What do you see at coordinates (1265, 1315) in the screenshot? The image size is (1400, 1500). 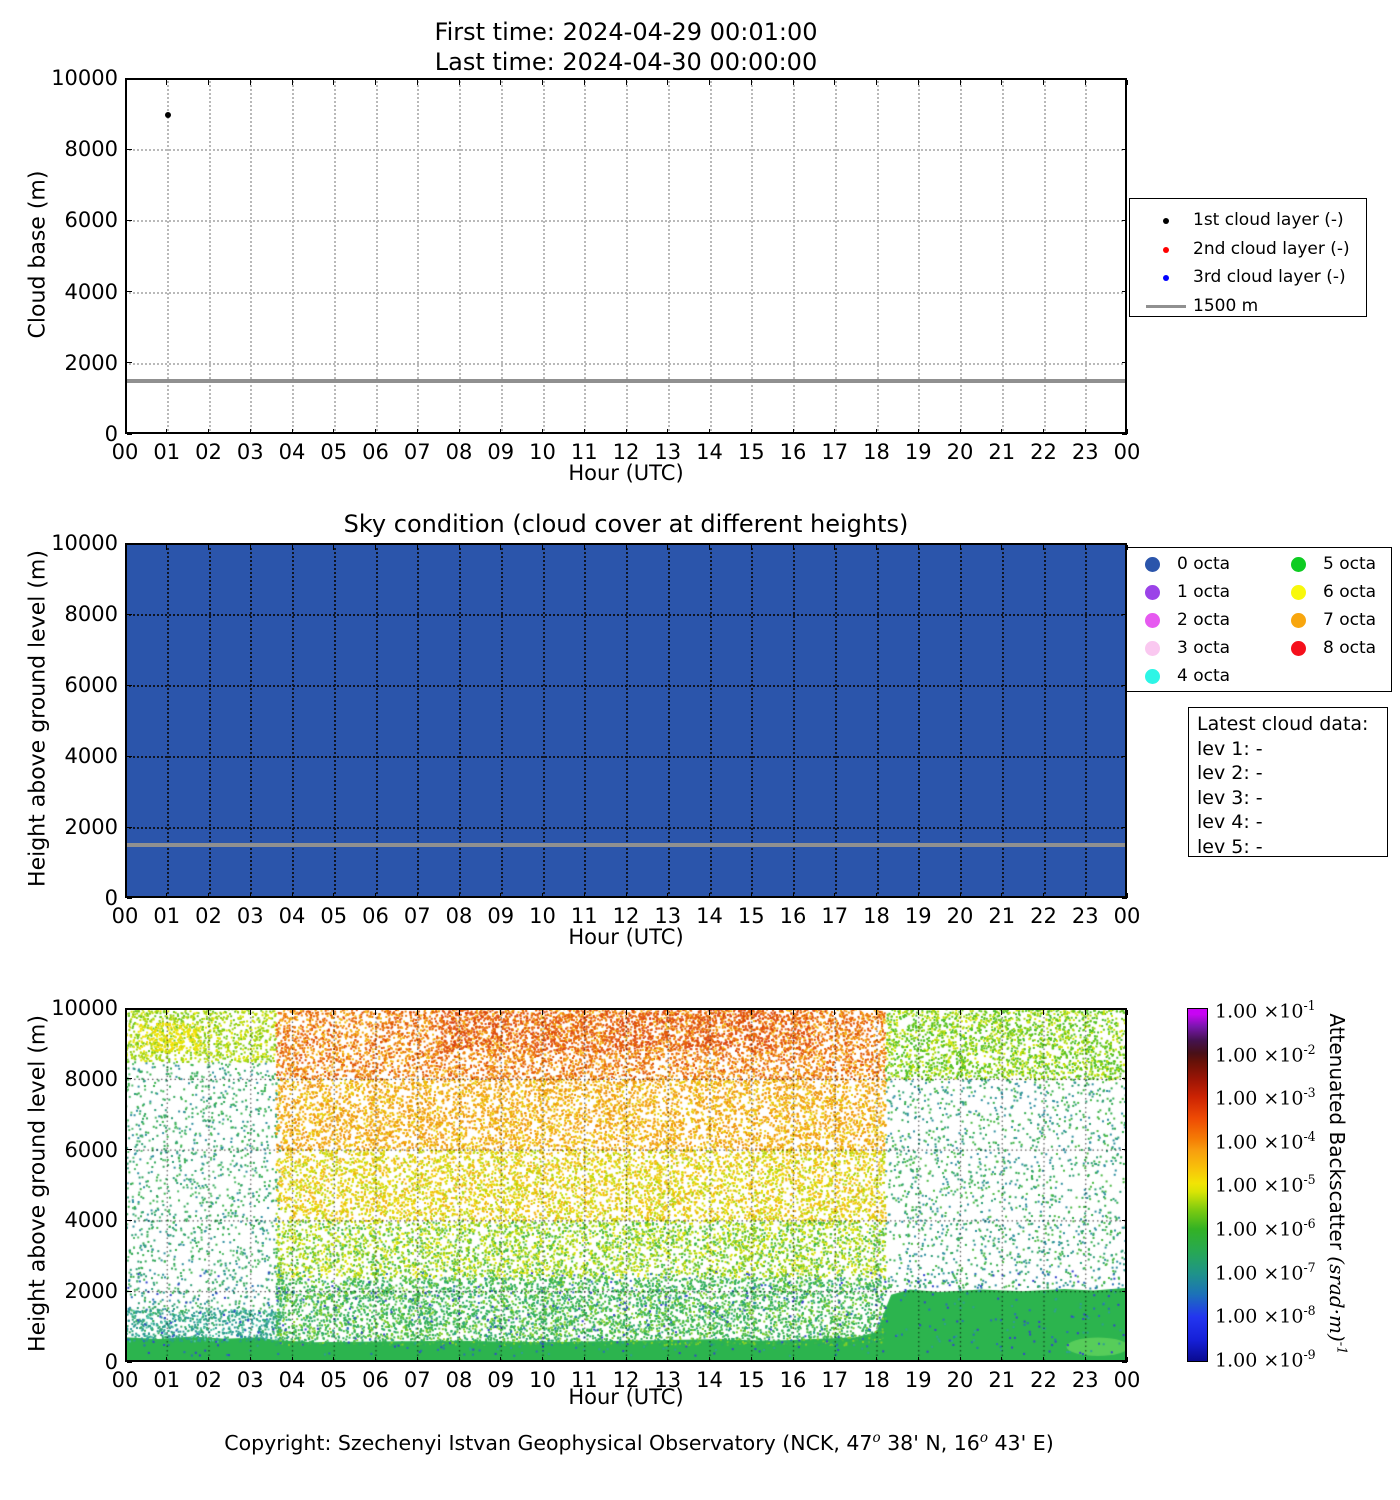 I see `colorbar-tick-label: 1.00 ×10⁻⁸` at bounding box center [1265, 1315].